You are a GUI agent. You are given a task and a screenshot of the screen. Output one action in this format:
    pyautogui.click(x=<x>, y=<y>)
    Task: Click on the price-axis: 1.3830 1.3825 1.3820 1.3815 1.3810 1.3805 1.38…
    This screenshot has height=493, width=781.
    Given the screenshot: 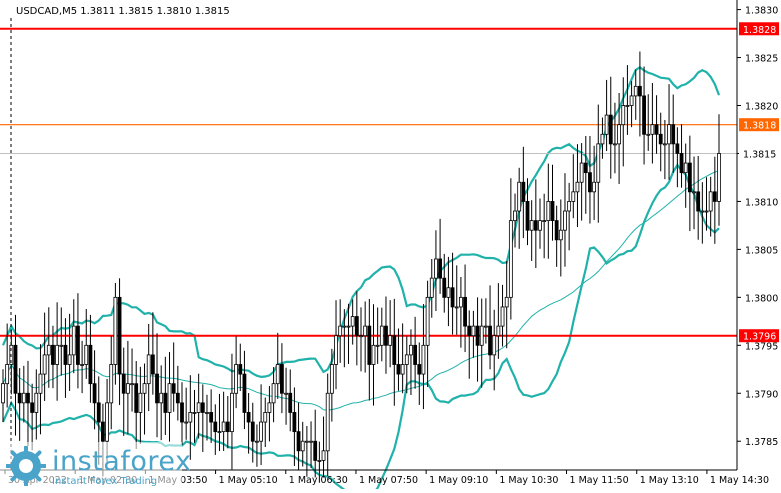 What is the action you would take?
    pyautogui.click(x=757, y=235)
    